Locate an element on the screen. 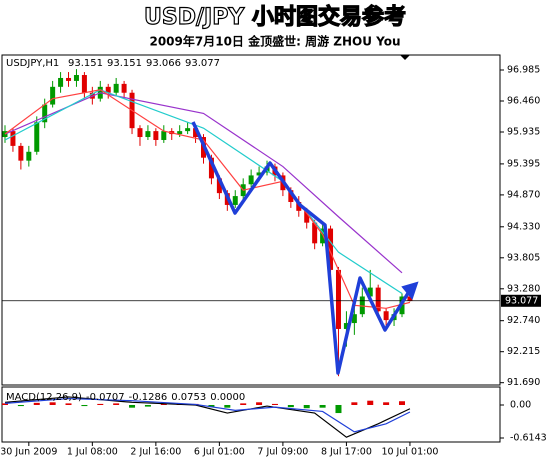  readout-value: 0.0000 is located at coordinates (227, 397).